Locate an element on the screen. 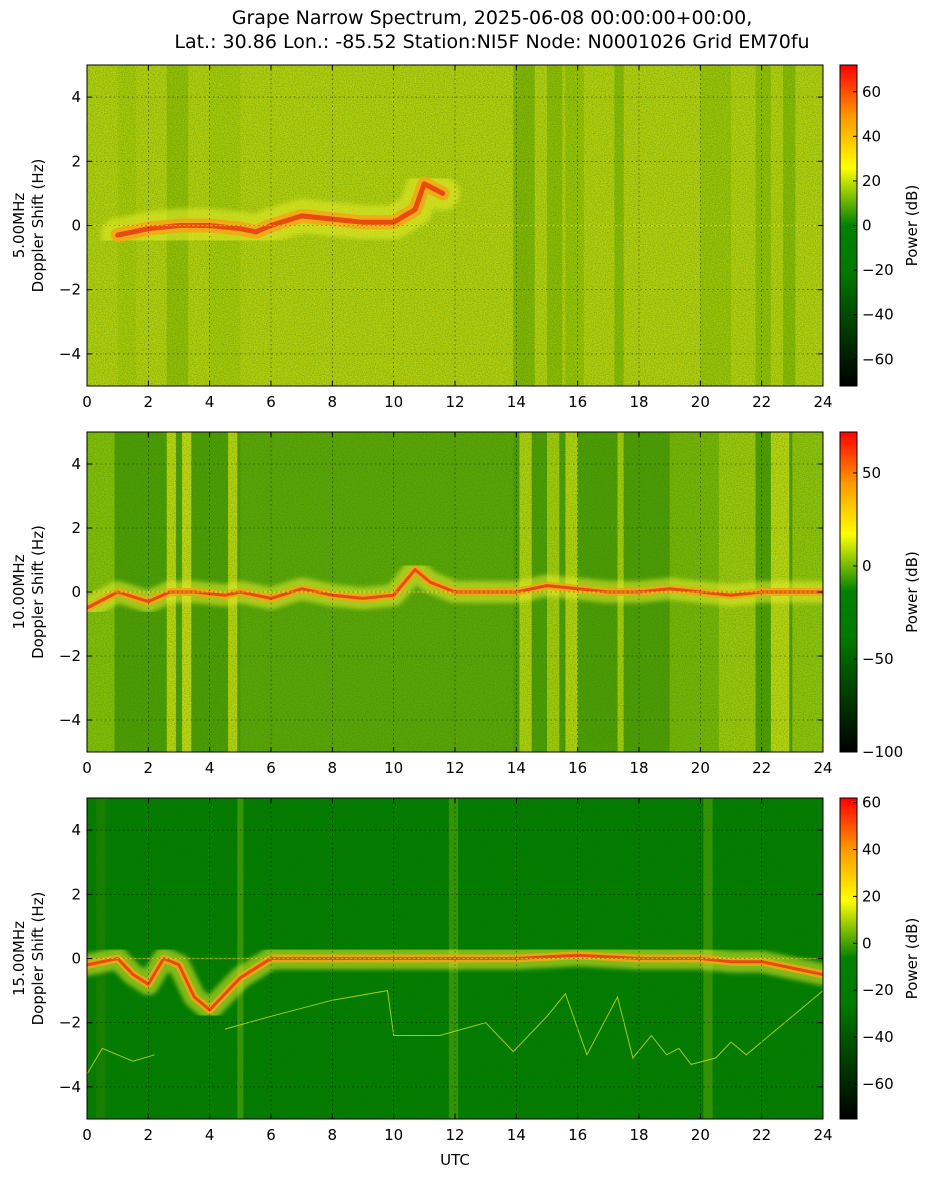  colorbar-tick-label: 50 is located at coordinates (871, 473).